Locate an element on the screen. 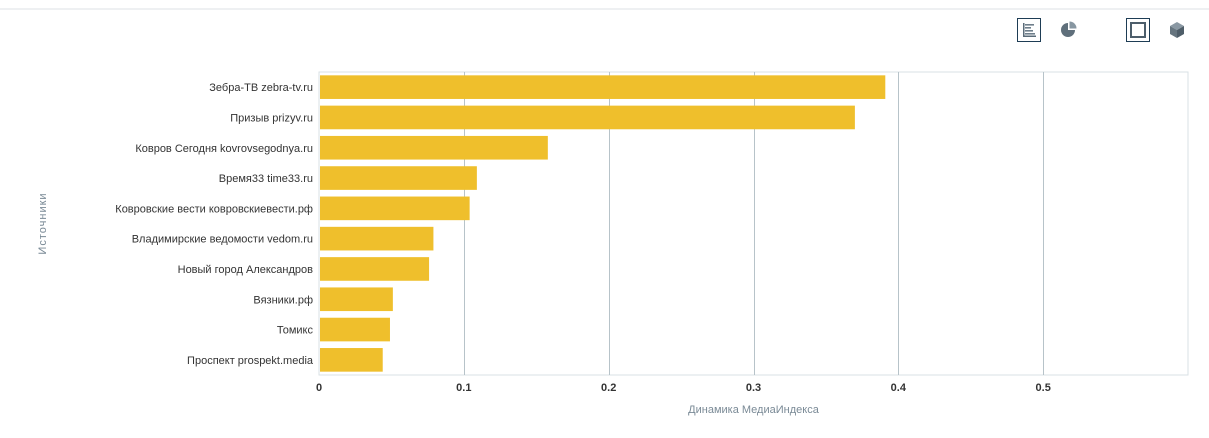  x-tick-label: 0.5 is located at coordinates (1043, 388).